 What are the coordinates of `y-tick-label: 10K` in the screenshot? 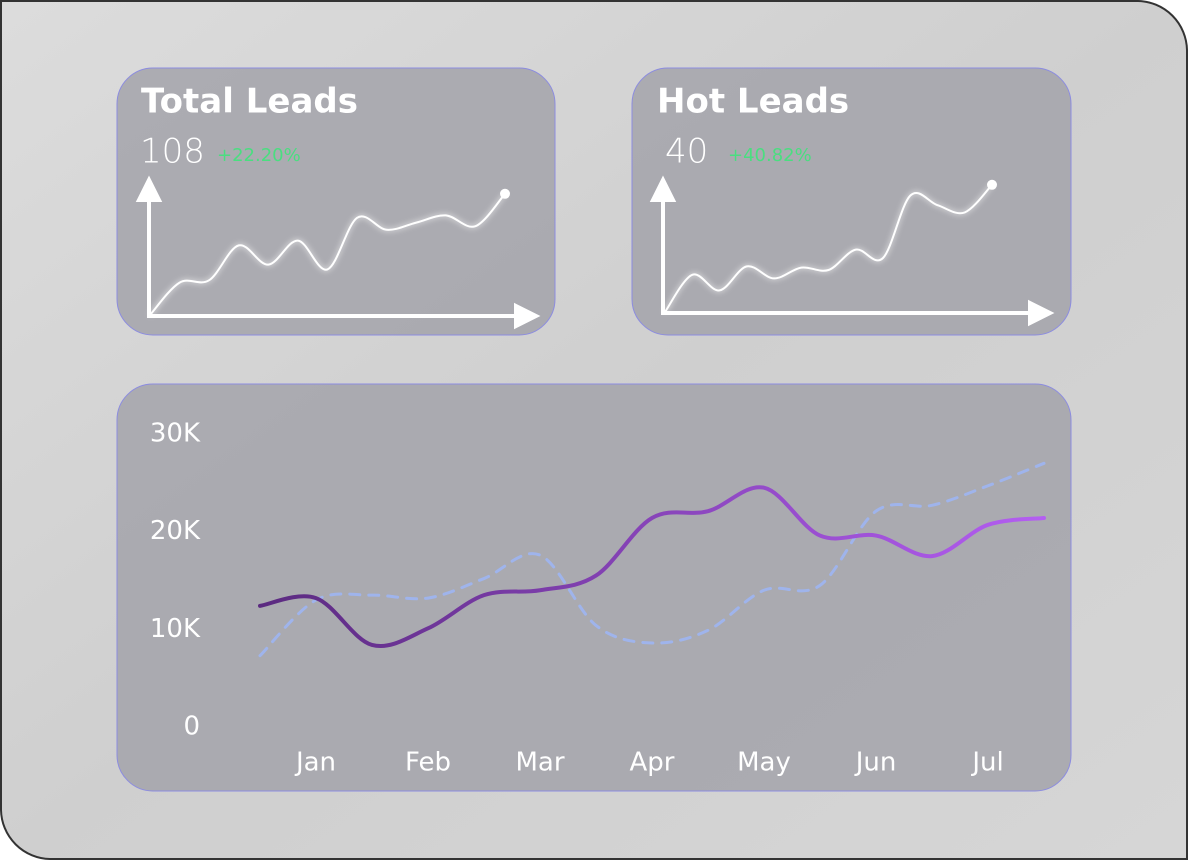 It's located at (175, 629).